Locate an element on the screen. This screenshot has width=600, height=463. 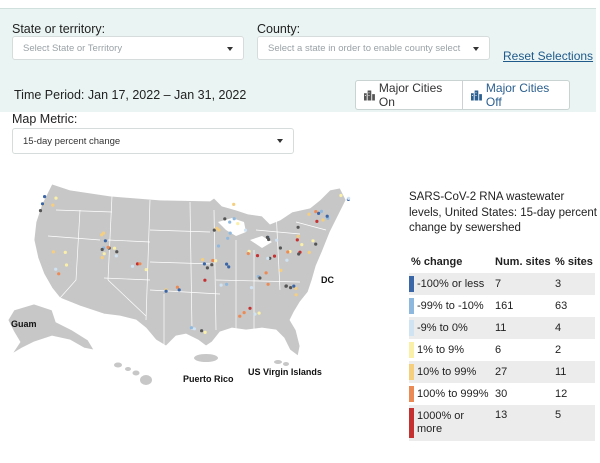
hawaii-shape is located at coordinates (133, 374).